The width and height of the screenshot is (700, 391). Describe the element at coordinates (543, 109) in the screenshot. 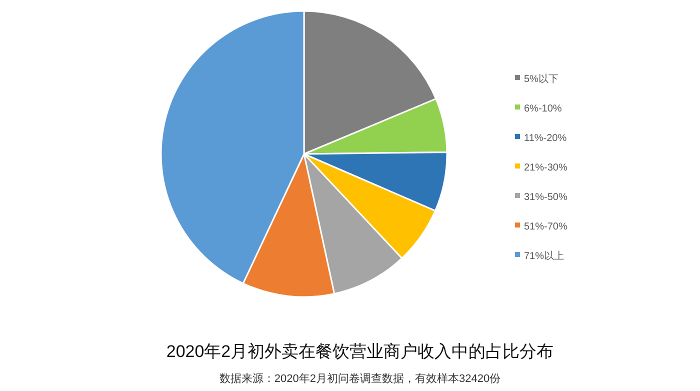

I see `legend-label: 6%-10%` at that location.